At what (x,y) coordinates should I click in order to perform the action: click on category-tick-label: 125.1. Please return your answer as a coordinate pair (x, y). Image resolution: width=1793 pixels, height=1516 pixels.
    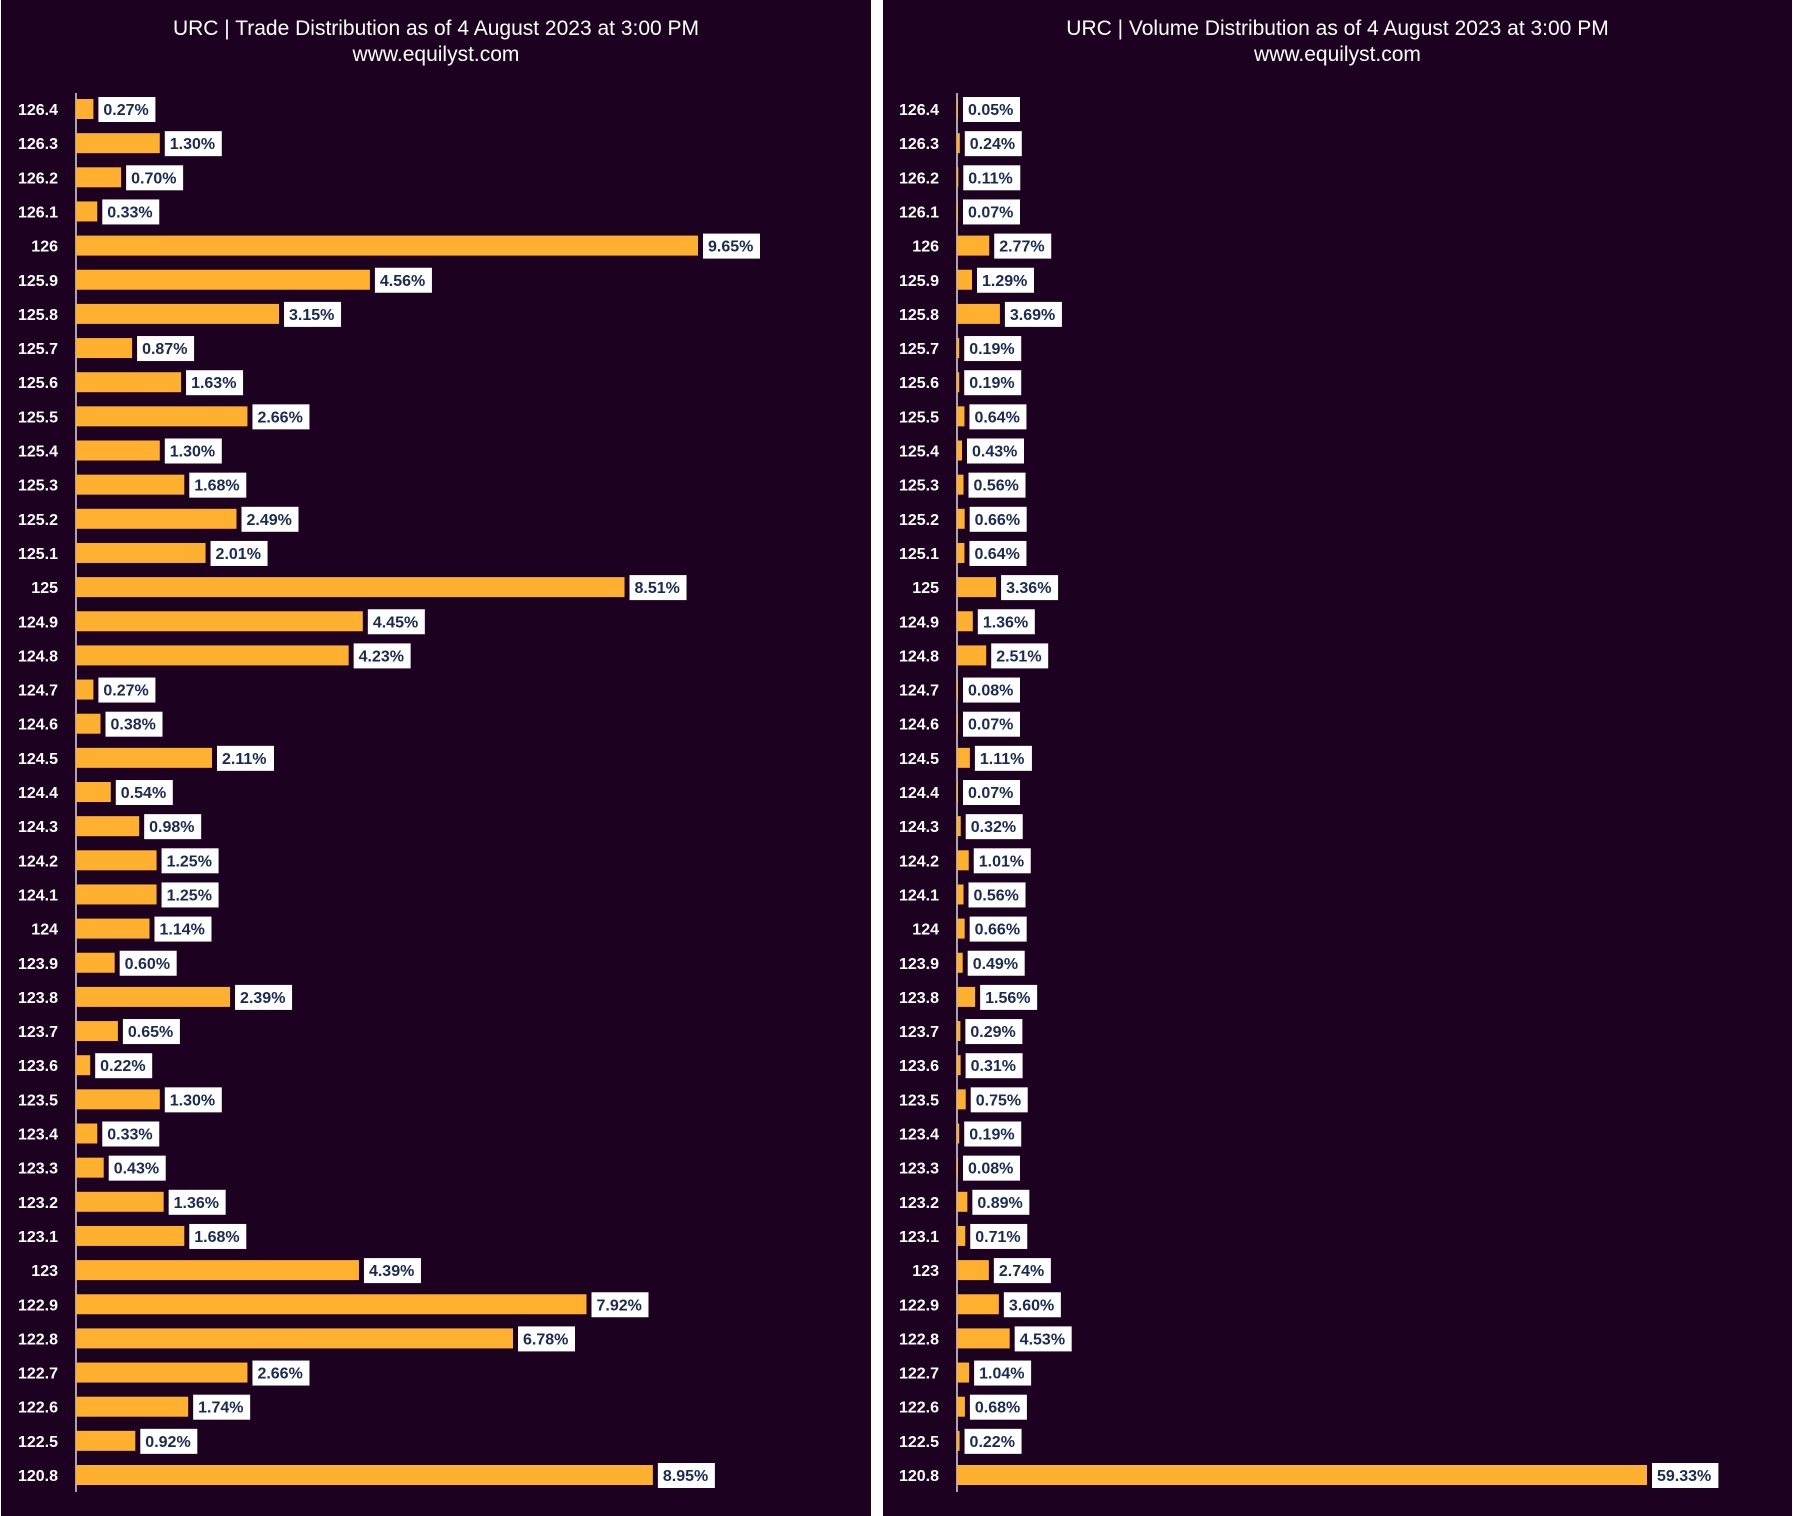
    Looking at the image, I should click on (919, 554).